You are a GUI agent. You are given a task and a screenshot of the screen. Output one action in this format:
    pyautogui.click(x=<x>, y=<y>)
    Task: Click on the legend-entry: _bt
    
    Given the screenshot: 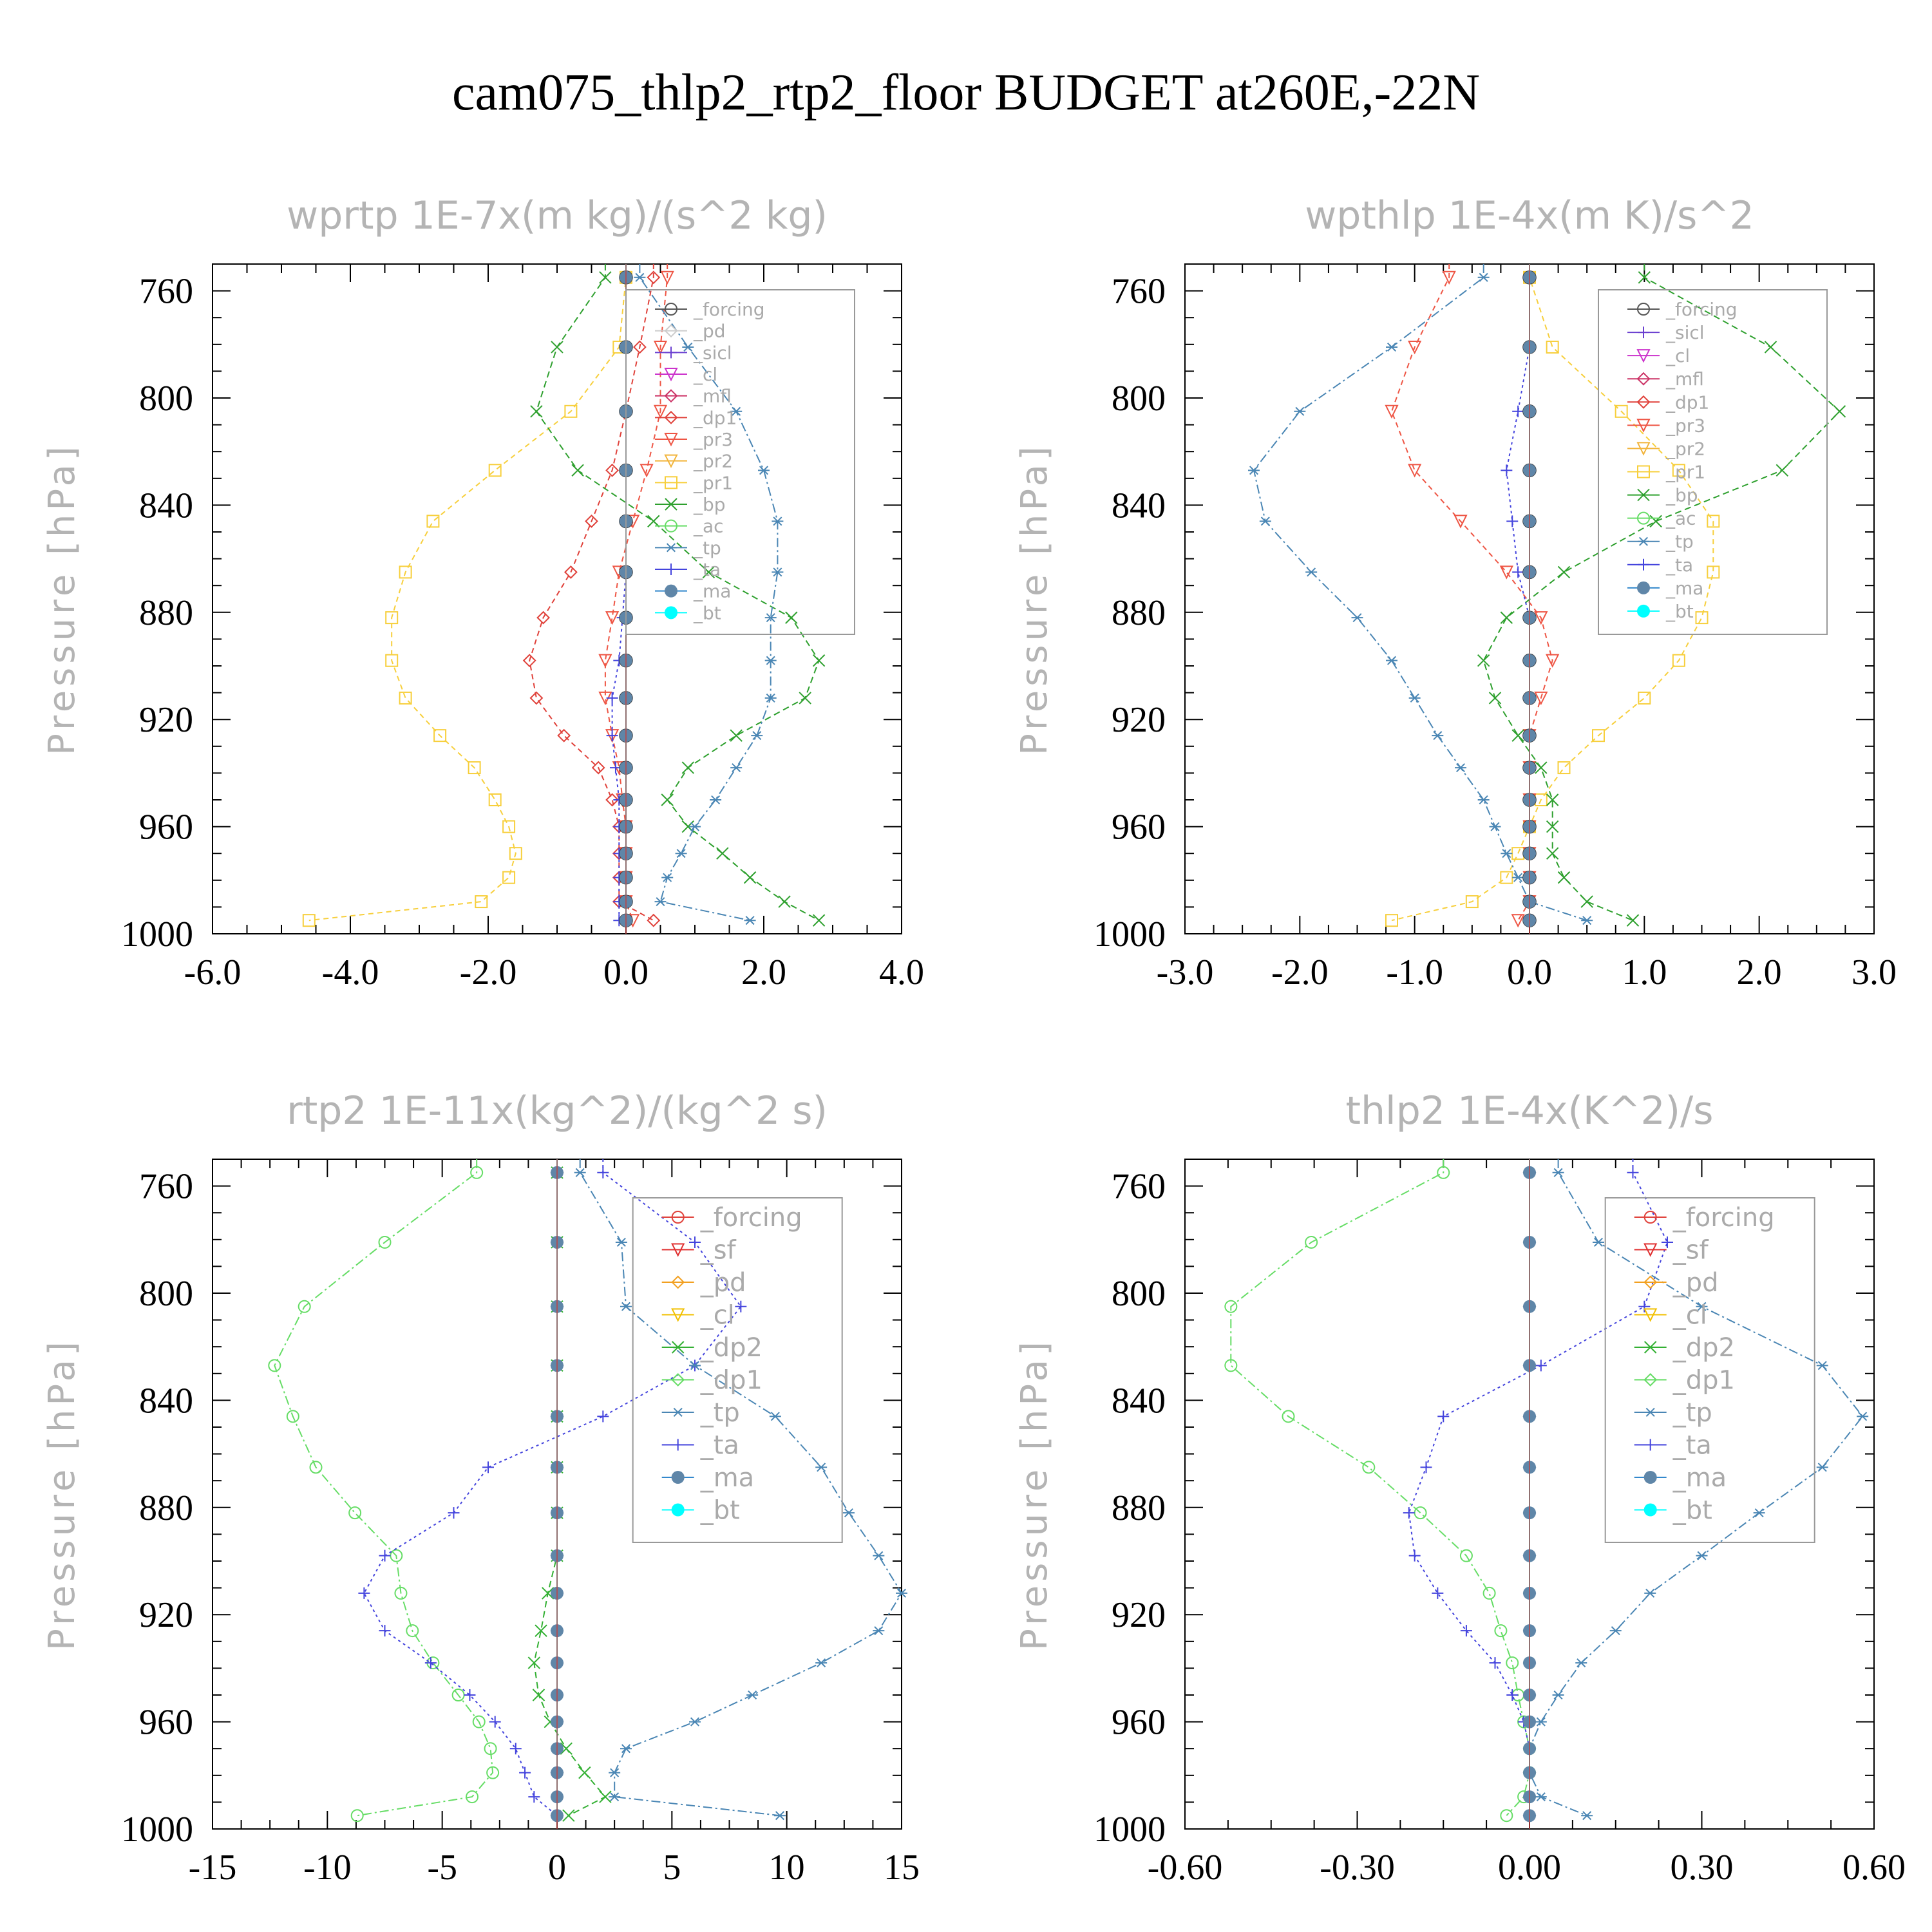 What is the action you would take?
    pyautogui.click(x=1661, y=611)
    